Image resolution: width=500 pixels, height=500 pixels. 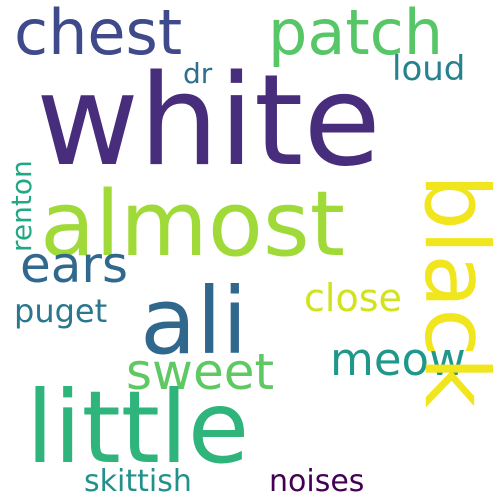 What do you see at coordinates (98, 34) in the screenshot?
I see `word-chest: chest` at bounding box center [98, 34].